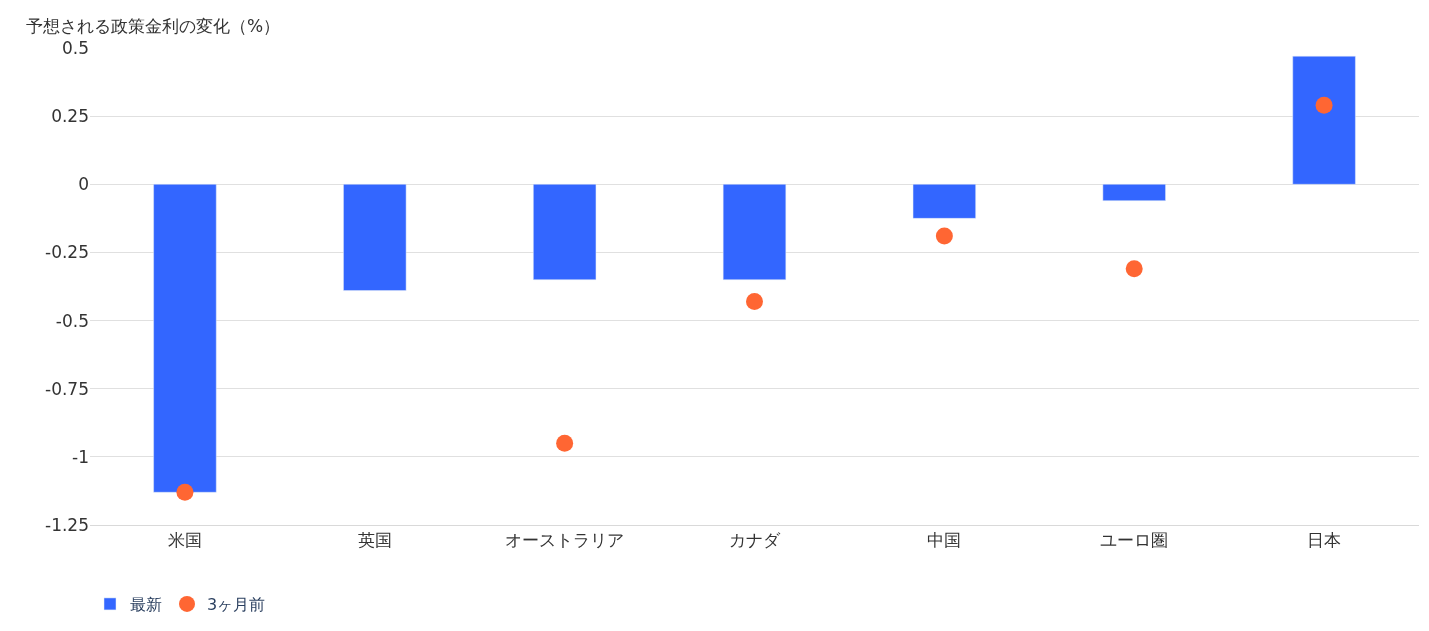  I want to click on y-axis-title: 予想される政策金利の変化（%）, so click(153, 26).